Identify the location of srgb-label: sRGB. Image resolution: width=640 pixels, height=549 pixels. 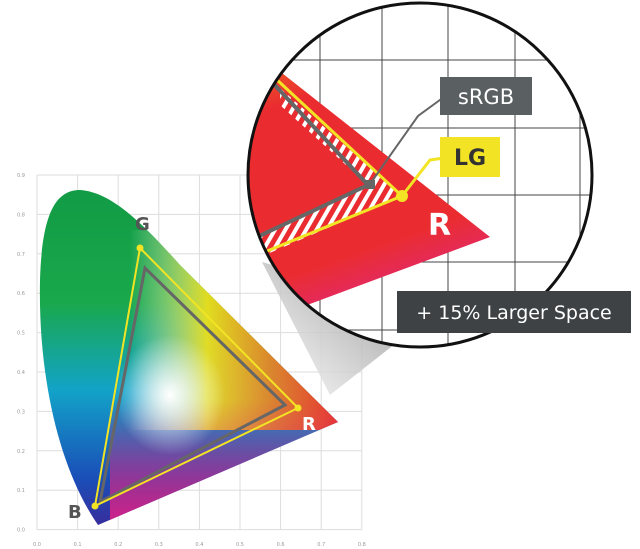
(486, 97).